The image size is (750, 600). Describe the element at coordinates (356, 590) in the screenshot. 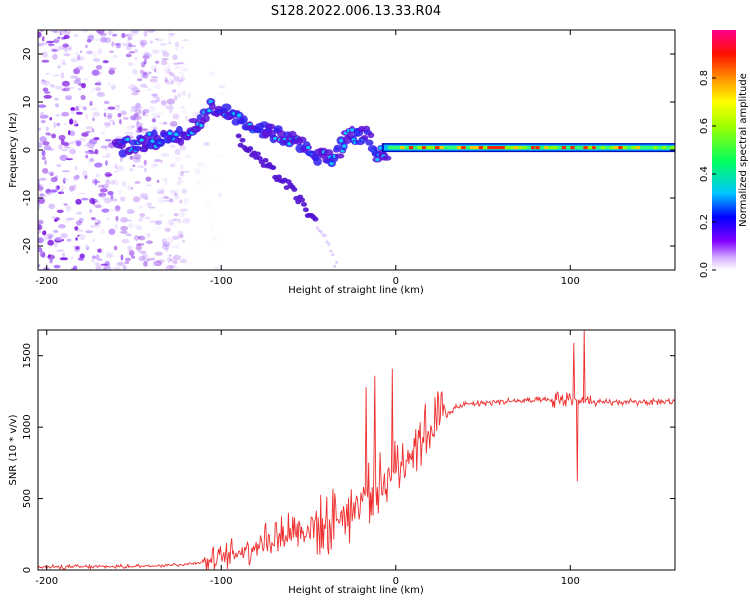

I see `snr-x-axis-title: Height of straight line (km)` at that location.